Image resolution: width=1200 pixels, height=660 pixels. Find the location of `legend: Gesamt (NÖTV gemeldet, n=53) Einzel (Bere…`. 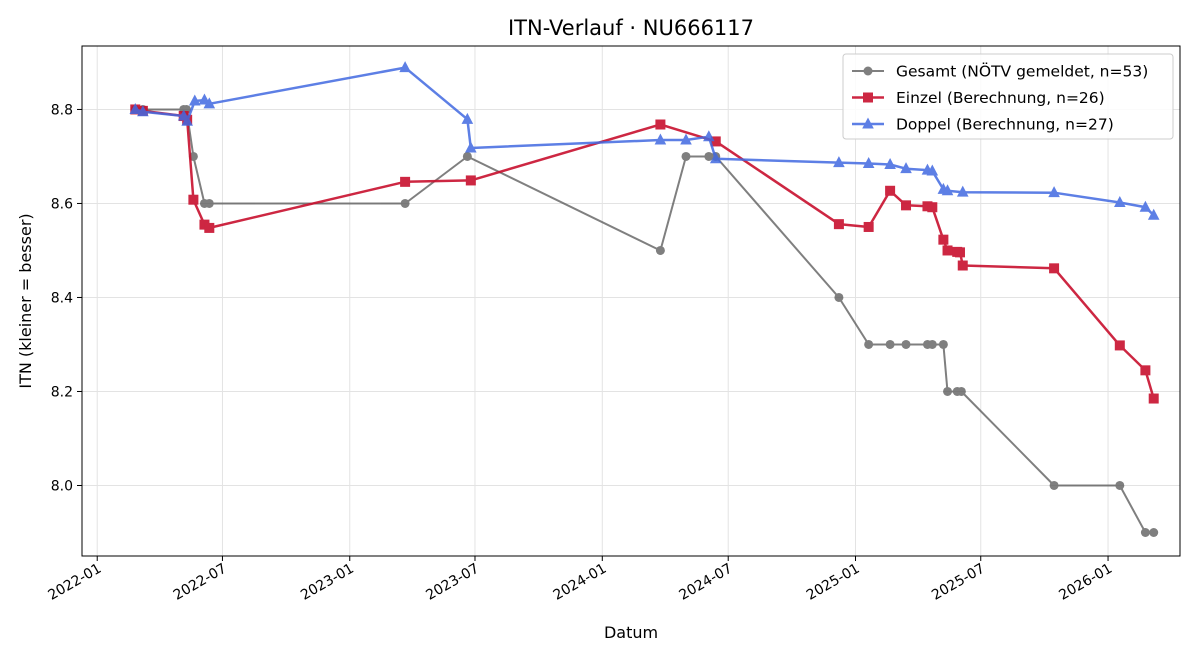

legend: Gesamt (NÖTV gemeldet, n=53) Einzel (Bere… is located at coordinates (1008, 96).